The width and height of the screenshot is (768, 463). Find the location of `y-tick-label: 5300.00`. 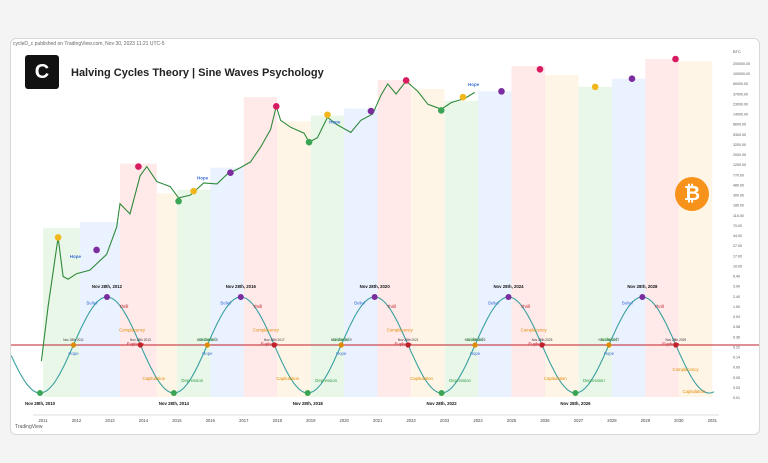

y-tick-label: 5300.00 is located at coordinates (739, 135).